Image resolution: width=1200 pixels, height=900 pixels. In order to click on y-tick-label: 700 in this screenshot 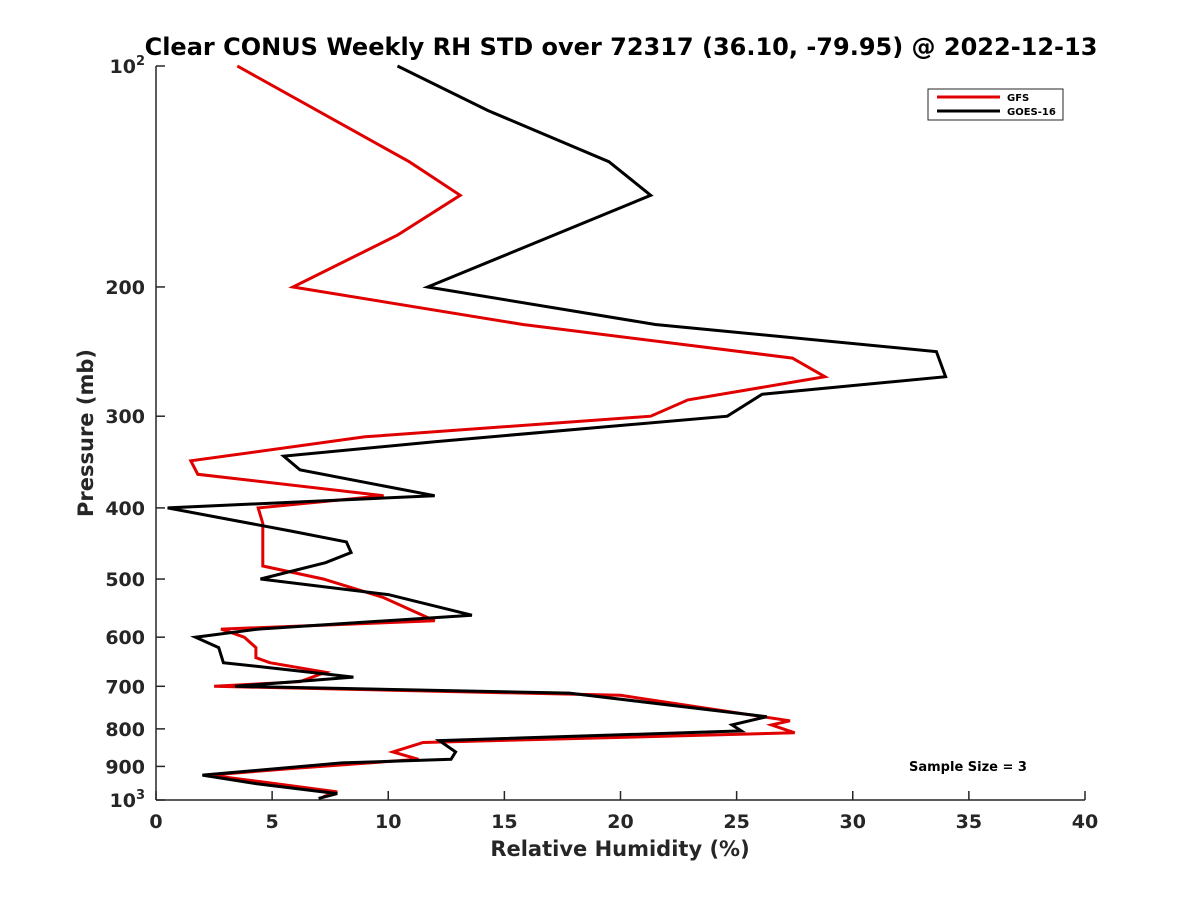, I will do `click(125, 687)`.